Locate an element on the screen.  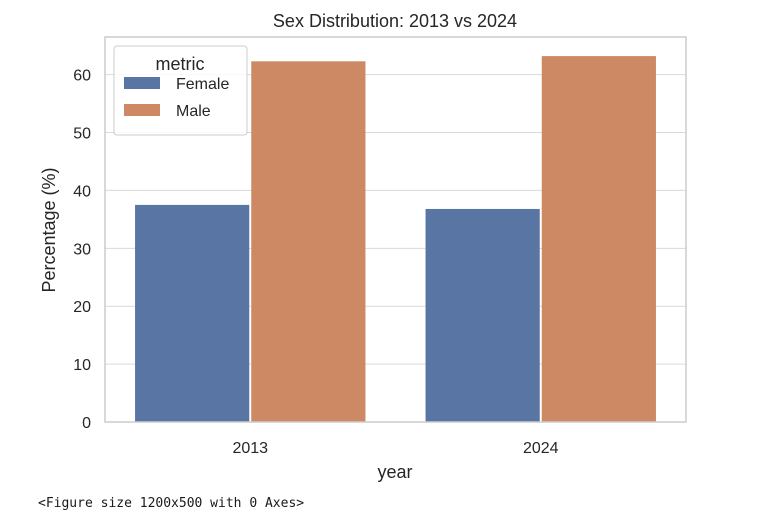
x-axis-label: year is located at coordinates (394, 472).